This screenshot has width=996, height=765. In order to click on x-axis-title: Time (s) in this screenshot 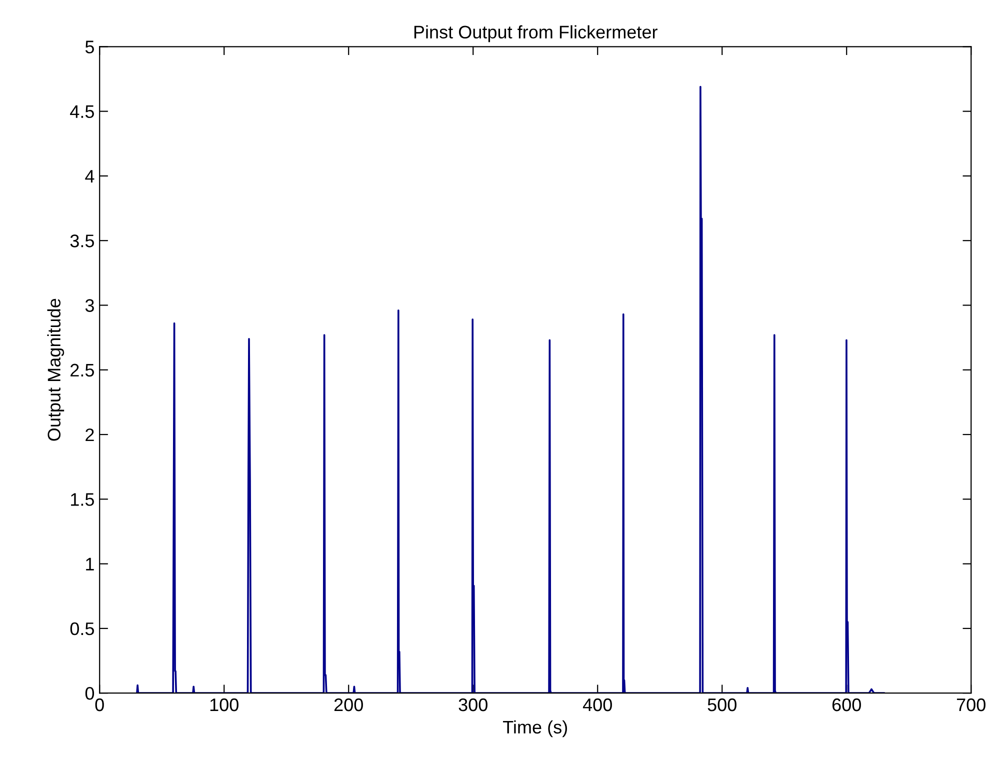, I will do `click(535, 729)`.